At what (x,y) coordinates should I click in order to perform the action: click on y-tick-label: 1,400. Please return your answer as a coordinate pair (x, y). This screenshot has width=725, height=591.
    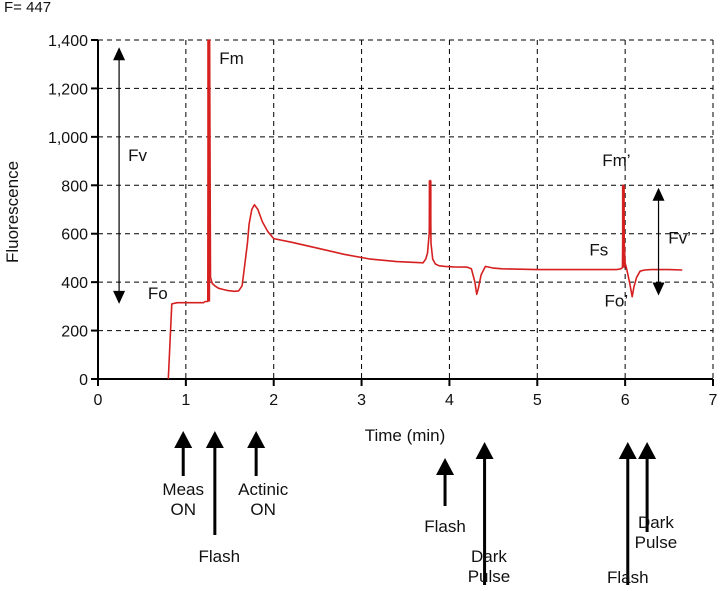
    Looking at the image, I should click on (68, 41).